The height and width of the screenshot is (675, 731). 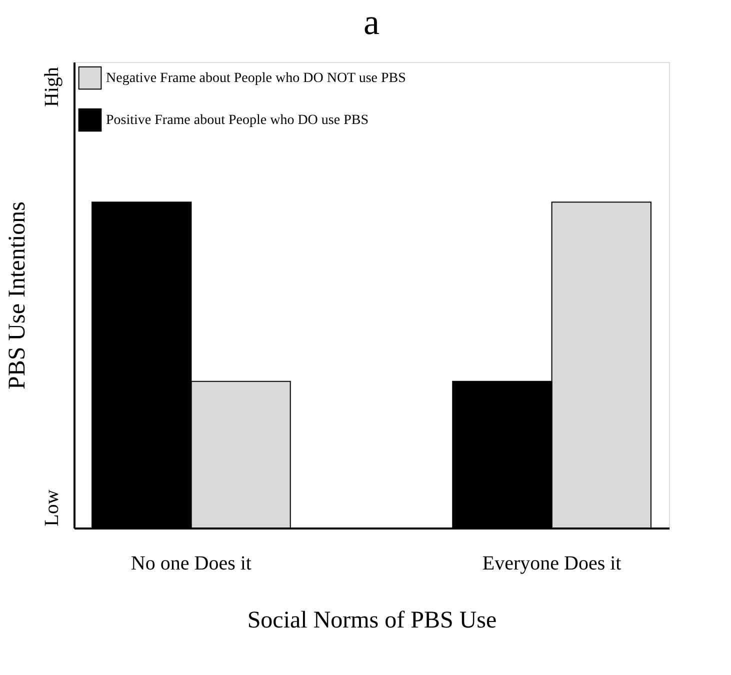 I want to click on chart-title: a, so click(x=372, y=22).